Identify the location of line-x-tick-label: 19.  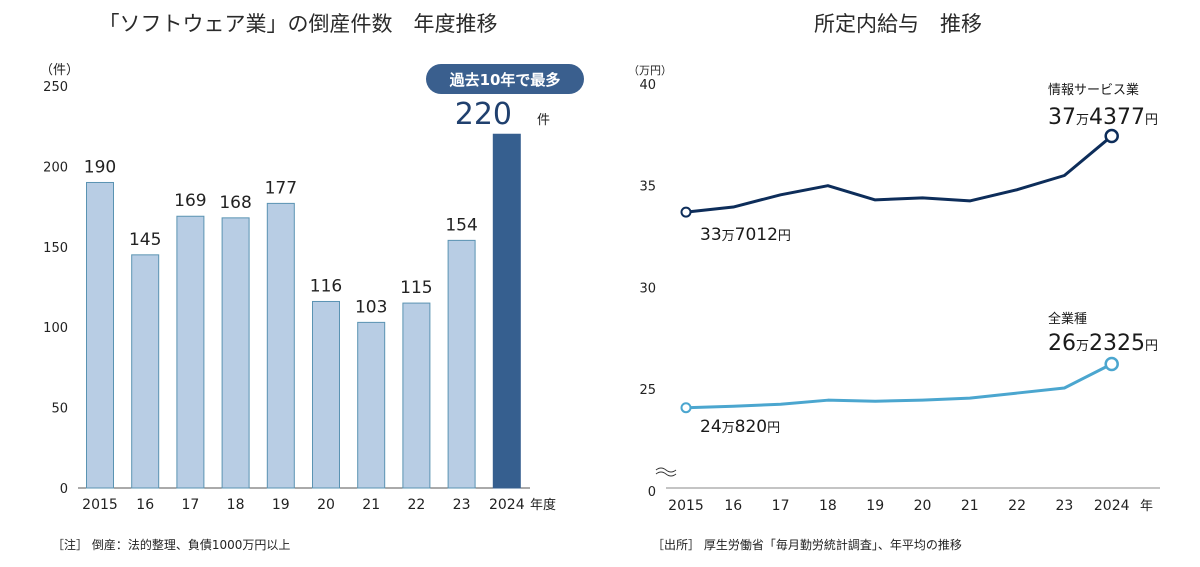
(875, 506).